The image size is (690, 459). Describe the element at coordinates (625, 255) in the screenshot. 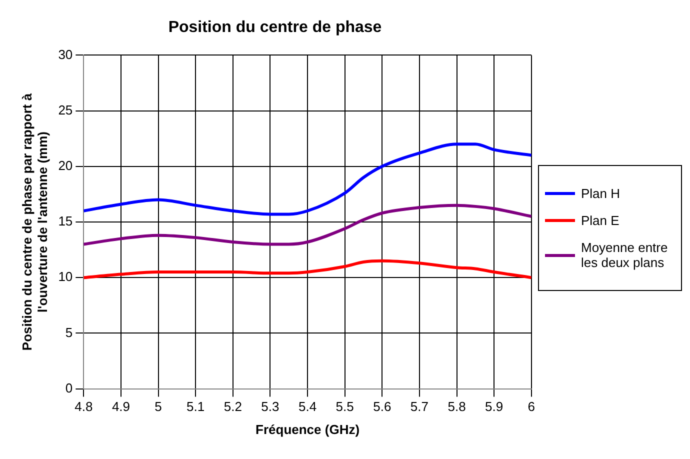

I see `legend-label: Moyenne entre les deux plans` at that location.